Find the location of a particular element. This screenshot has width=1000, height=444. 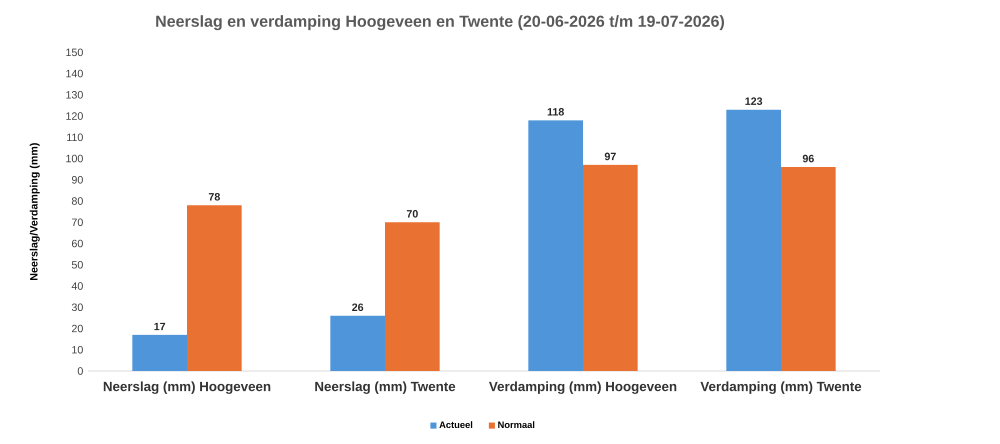

y-tick-label: 60 is located at coordinates (77, 244).